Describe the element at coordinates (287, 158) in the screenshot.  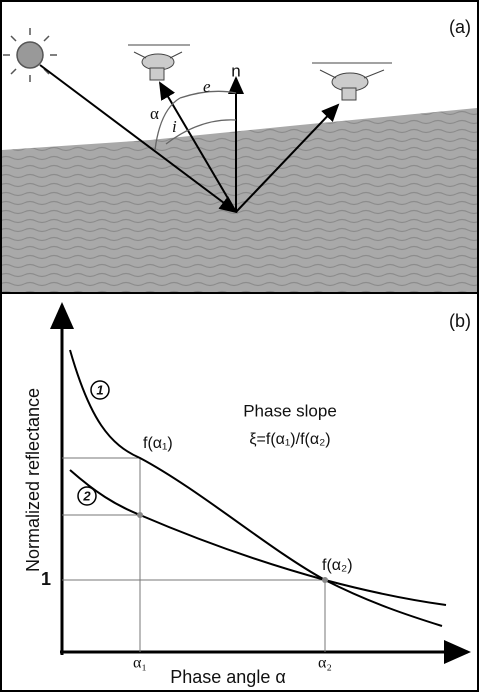
I see `reflected-ray` at that location.